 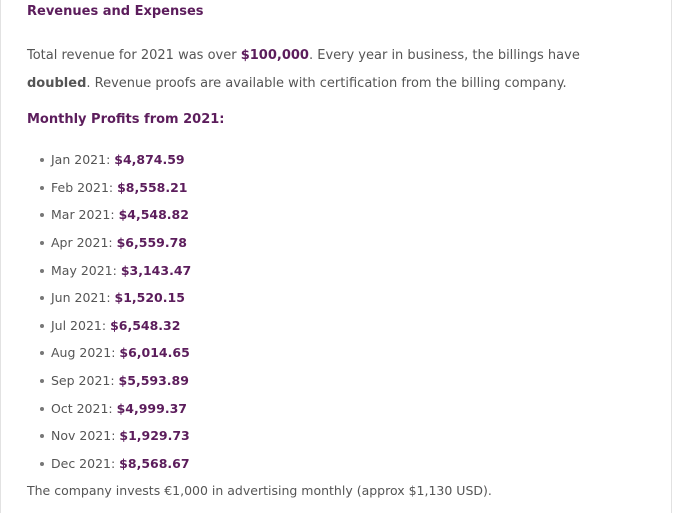 What do you see at coordinates (153, 215) in the screenshot?
I see `profit-value: $4,548.82` at bounding box center [153, 215].